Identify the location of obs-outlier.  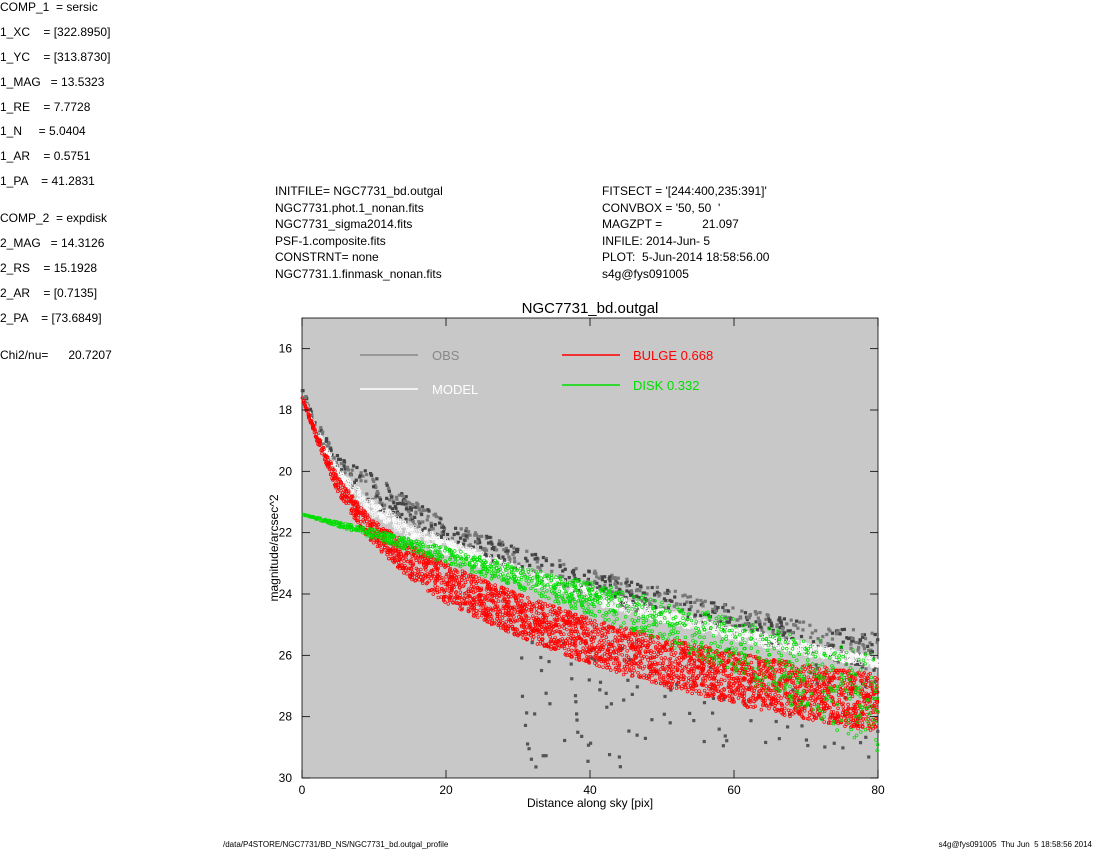
(628, 680).